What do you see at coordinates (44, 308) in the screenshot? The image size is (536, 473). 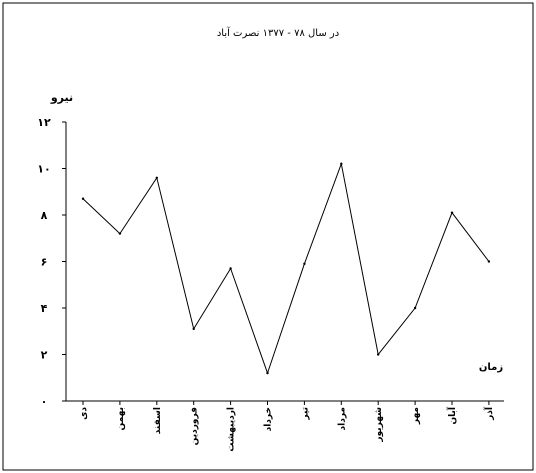 I see `y-tick-label: ۴` at bounding box center [44, 308].